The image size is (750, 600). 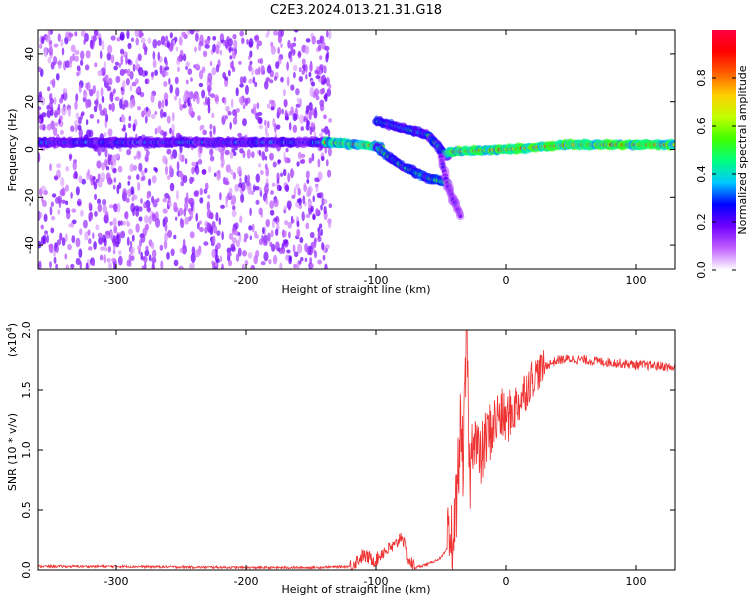 I want to click on y-tick-label: 1.0, so click(x=26, y=450).